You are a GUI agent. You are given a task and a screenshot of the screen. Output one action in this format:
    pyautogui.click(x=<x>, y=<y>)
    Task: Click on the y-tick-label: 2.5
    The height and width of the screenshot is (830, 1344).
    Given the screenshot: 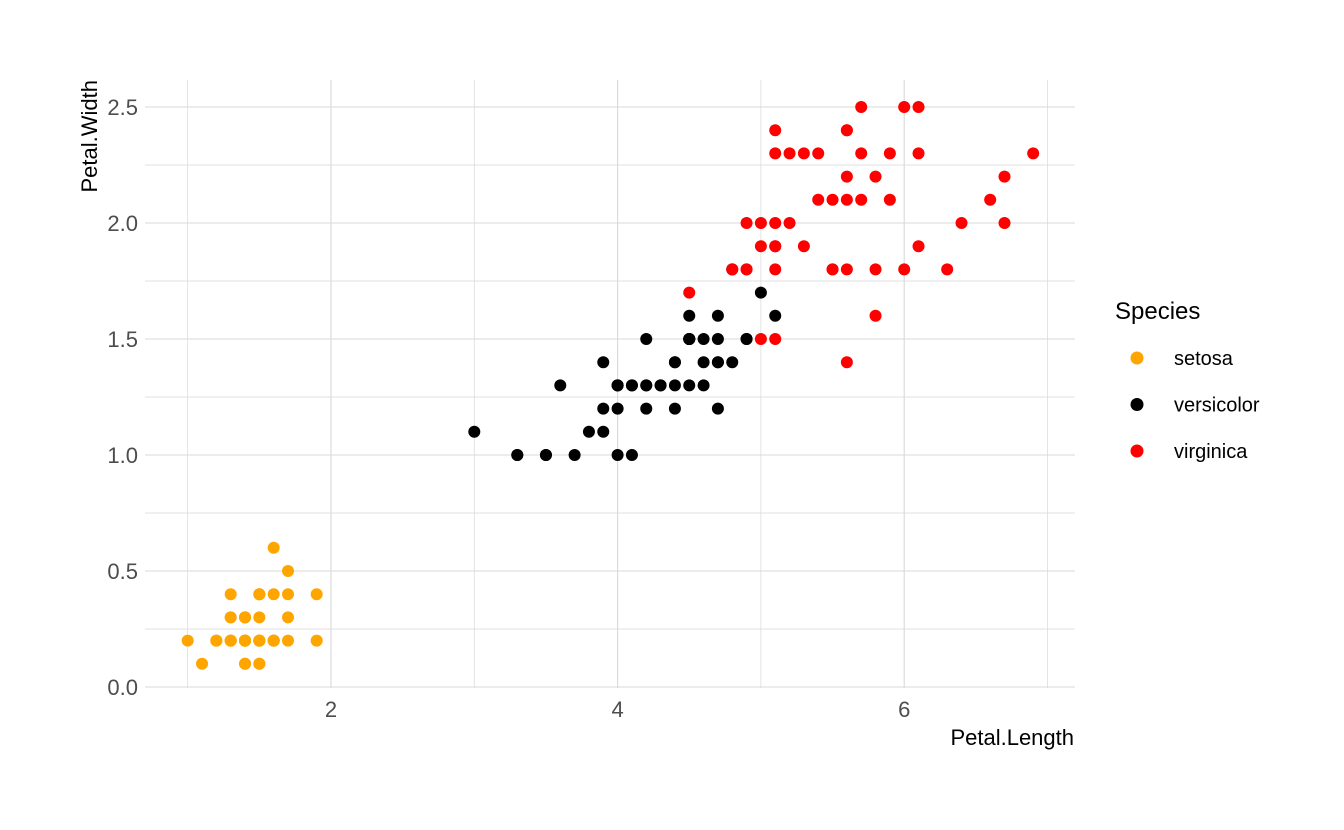 What is the action you would take?
    pyautogui.click(x=122, y=107)
    